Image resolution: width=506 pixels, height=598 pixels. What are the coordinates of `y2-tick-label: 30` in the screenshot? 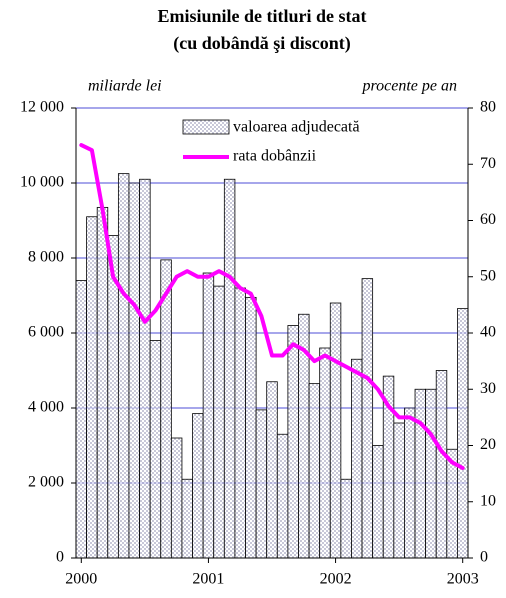 It's located at (488, 388).